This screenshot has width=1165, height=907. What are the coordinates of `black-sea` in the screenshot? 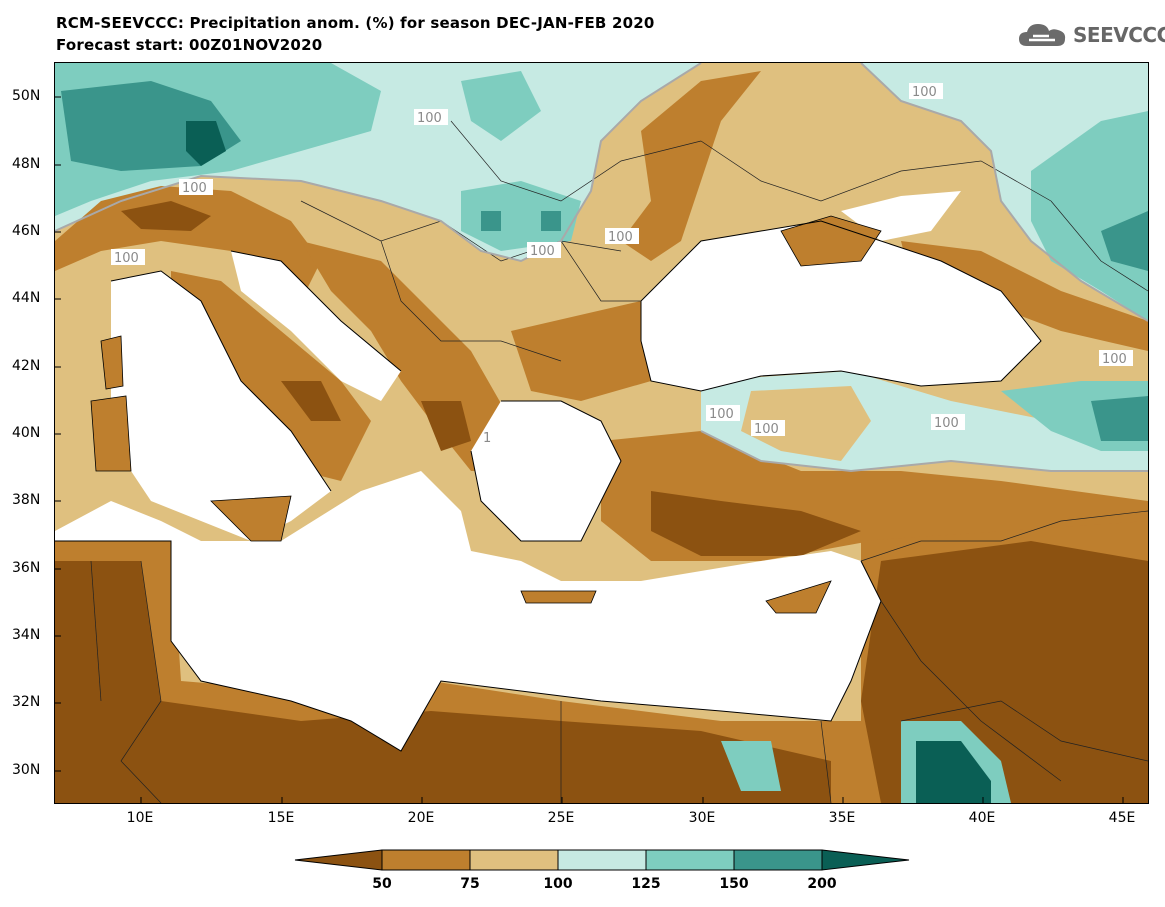 It's located at (841, 306).